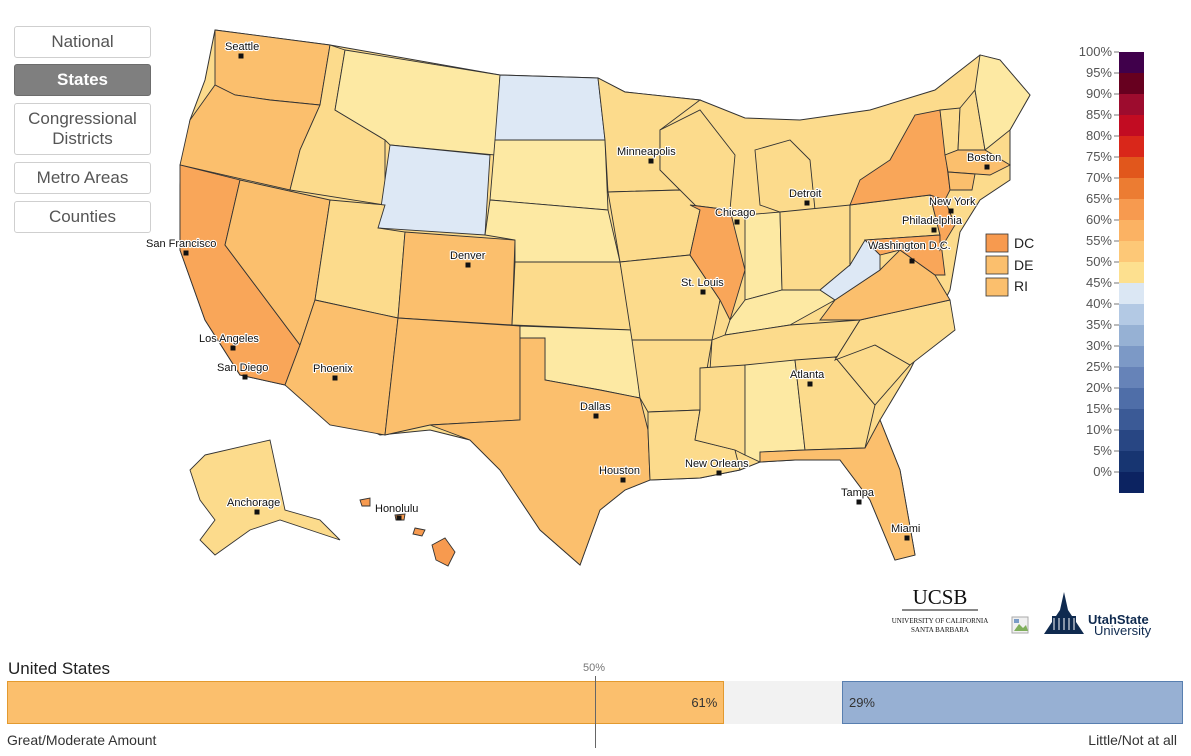 The height and width of the screenshot is (756, 1191). Describe the element at coordinates (704, 702) in the screenshot. I see `great-moderate-value: 61%` at that location.